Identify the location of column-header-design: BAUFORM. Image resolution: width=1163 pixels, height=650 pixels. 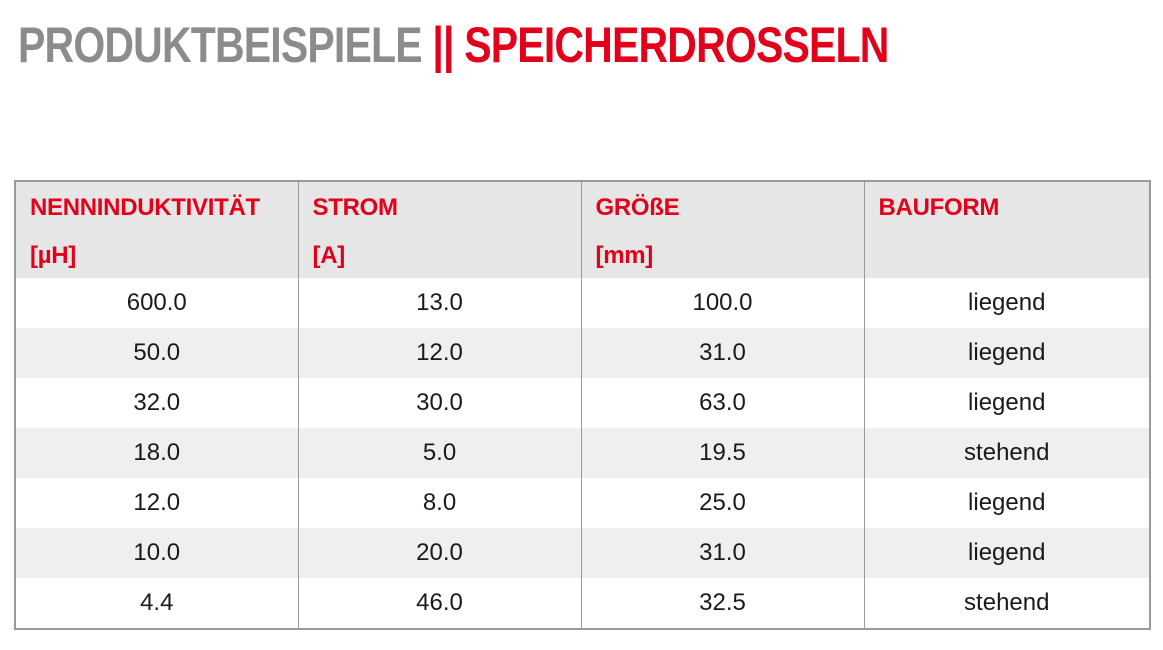
(1006, 229).